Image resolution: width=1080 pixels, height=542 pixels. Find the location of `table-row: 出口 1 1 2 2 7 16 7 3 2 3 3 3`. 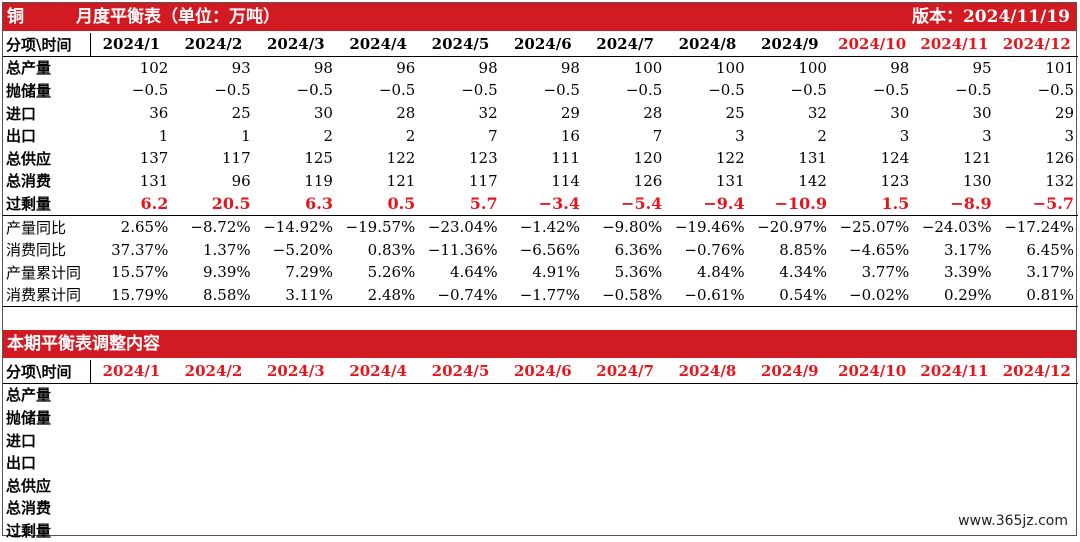

table-row: 出口 1 1 2 2 7 16 7 3 2 3 3 3 is located at coordinates (540, 135).